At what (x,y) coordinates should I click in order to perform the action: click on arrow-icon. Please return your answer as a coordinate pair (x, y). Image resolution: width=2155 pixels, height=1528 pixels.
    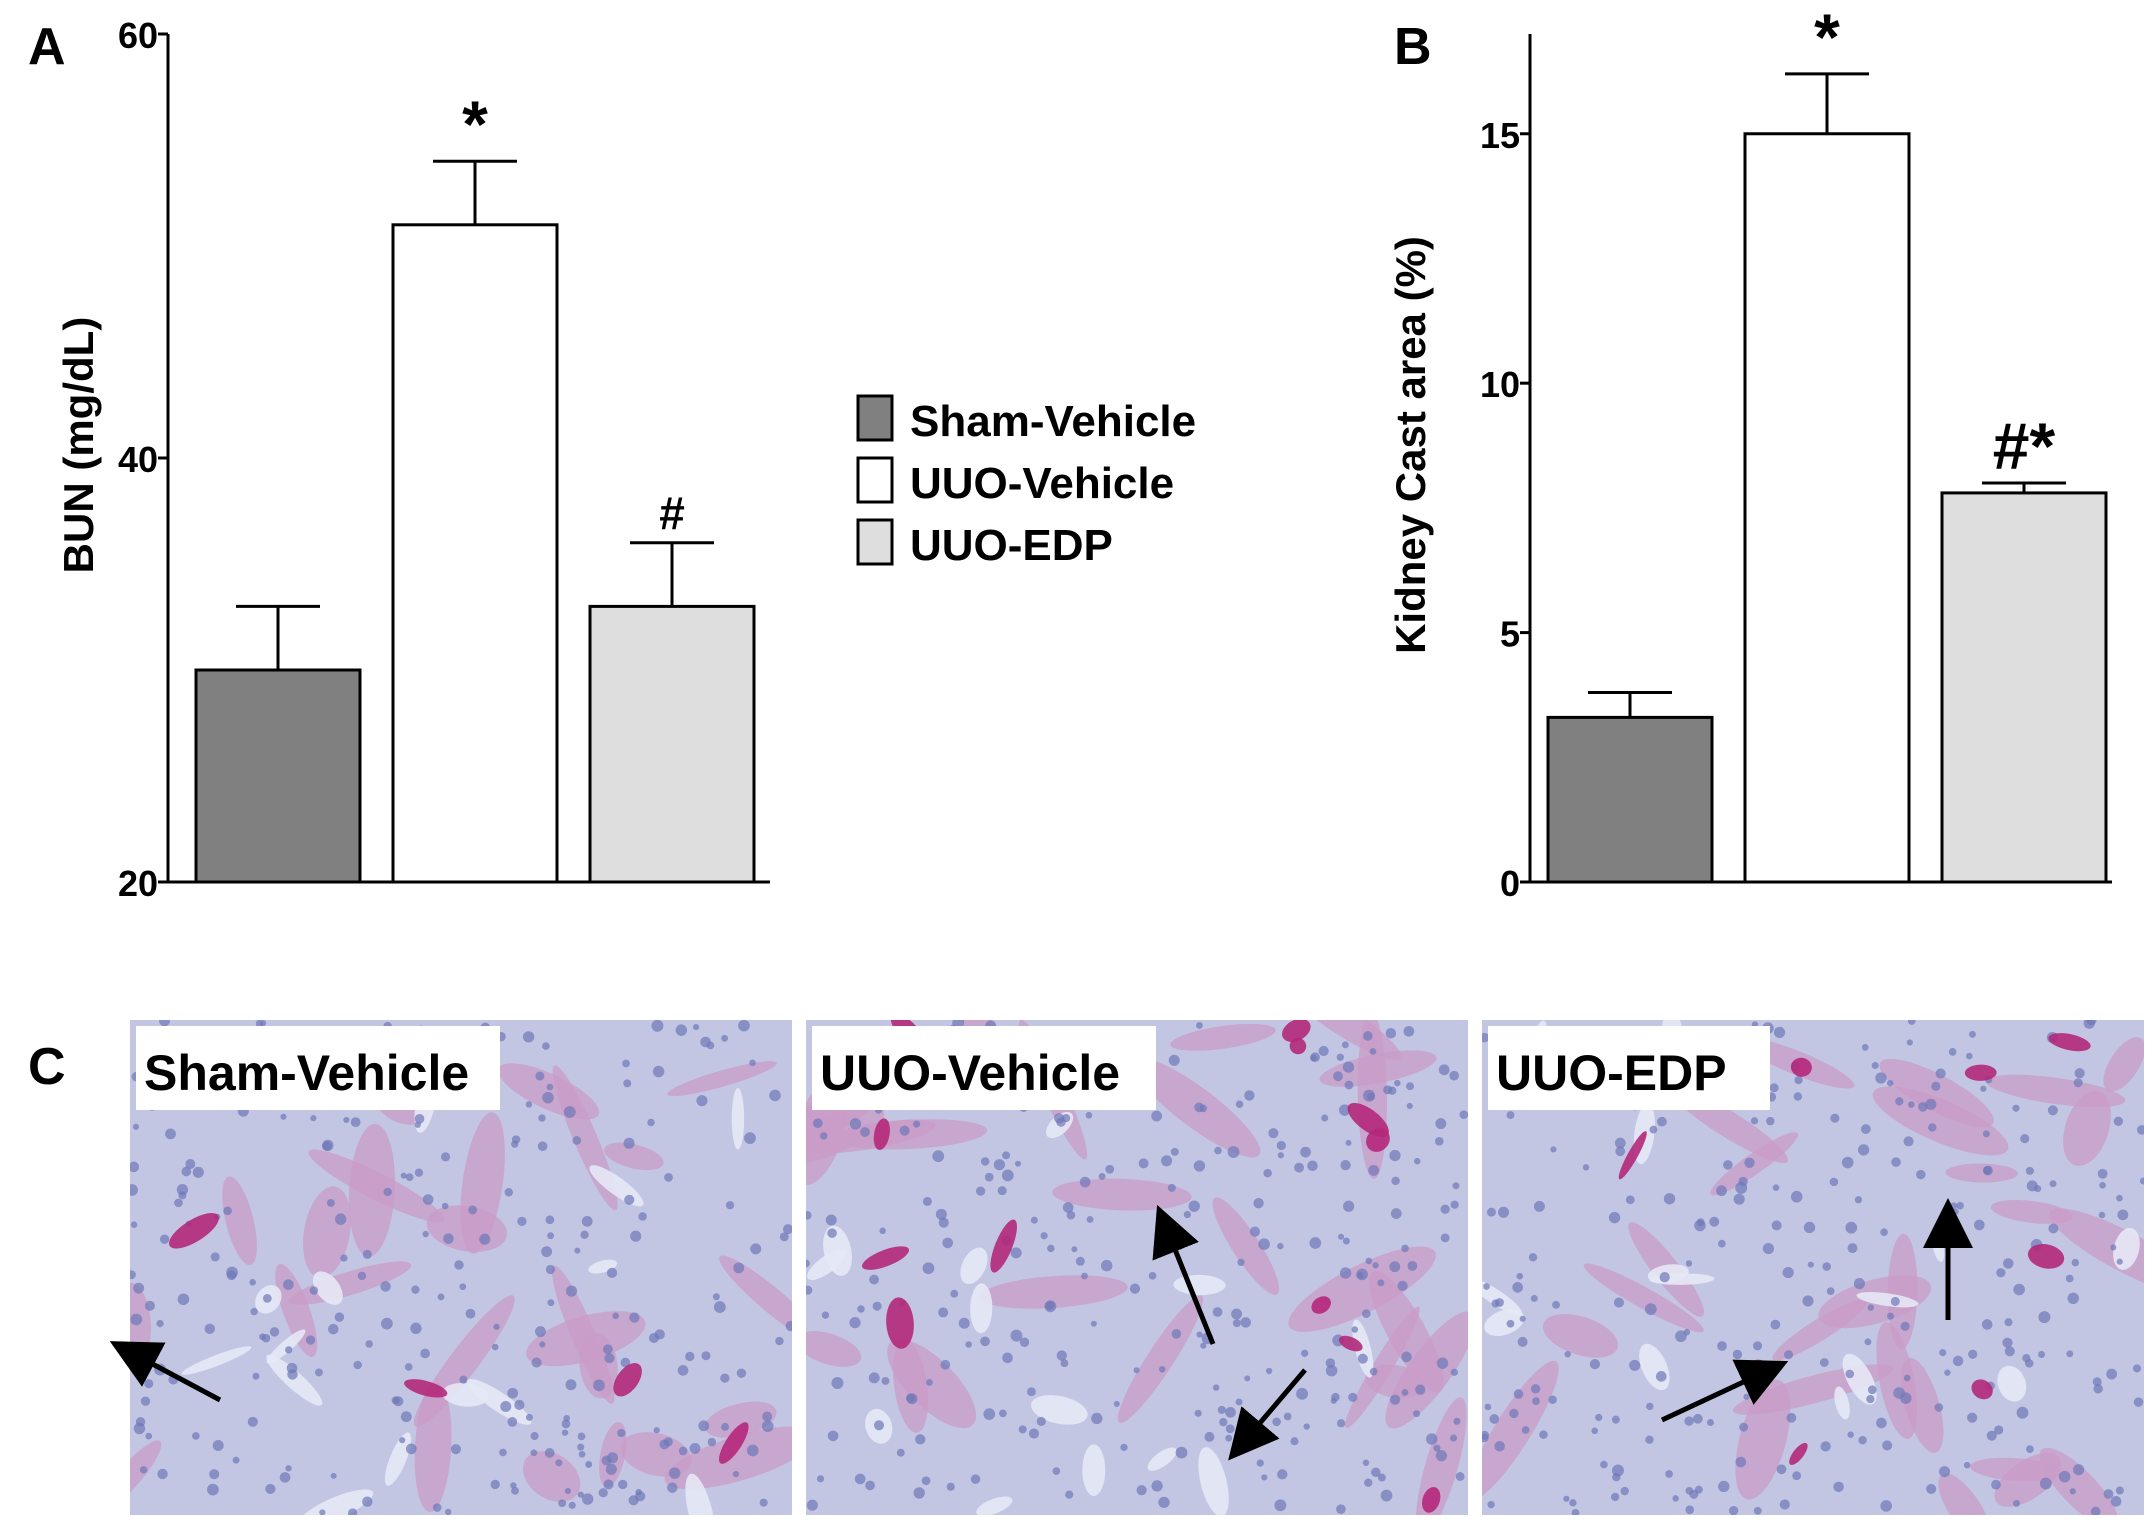
    Looking at the image, I should click on (165, 1372).